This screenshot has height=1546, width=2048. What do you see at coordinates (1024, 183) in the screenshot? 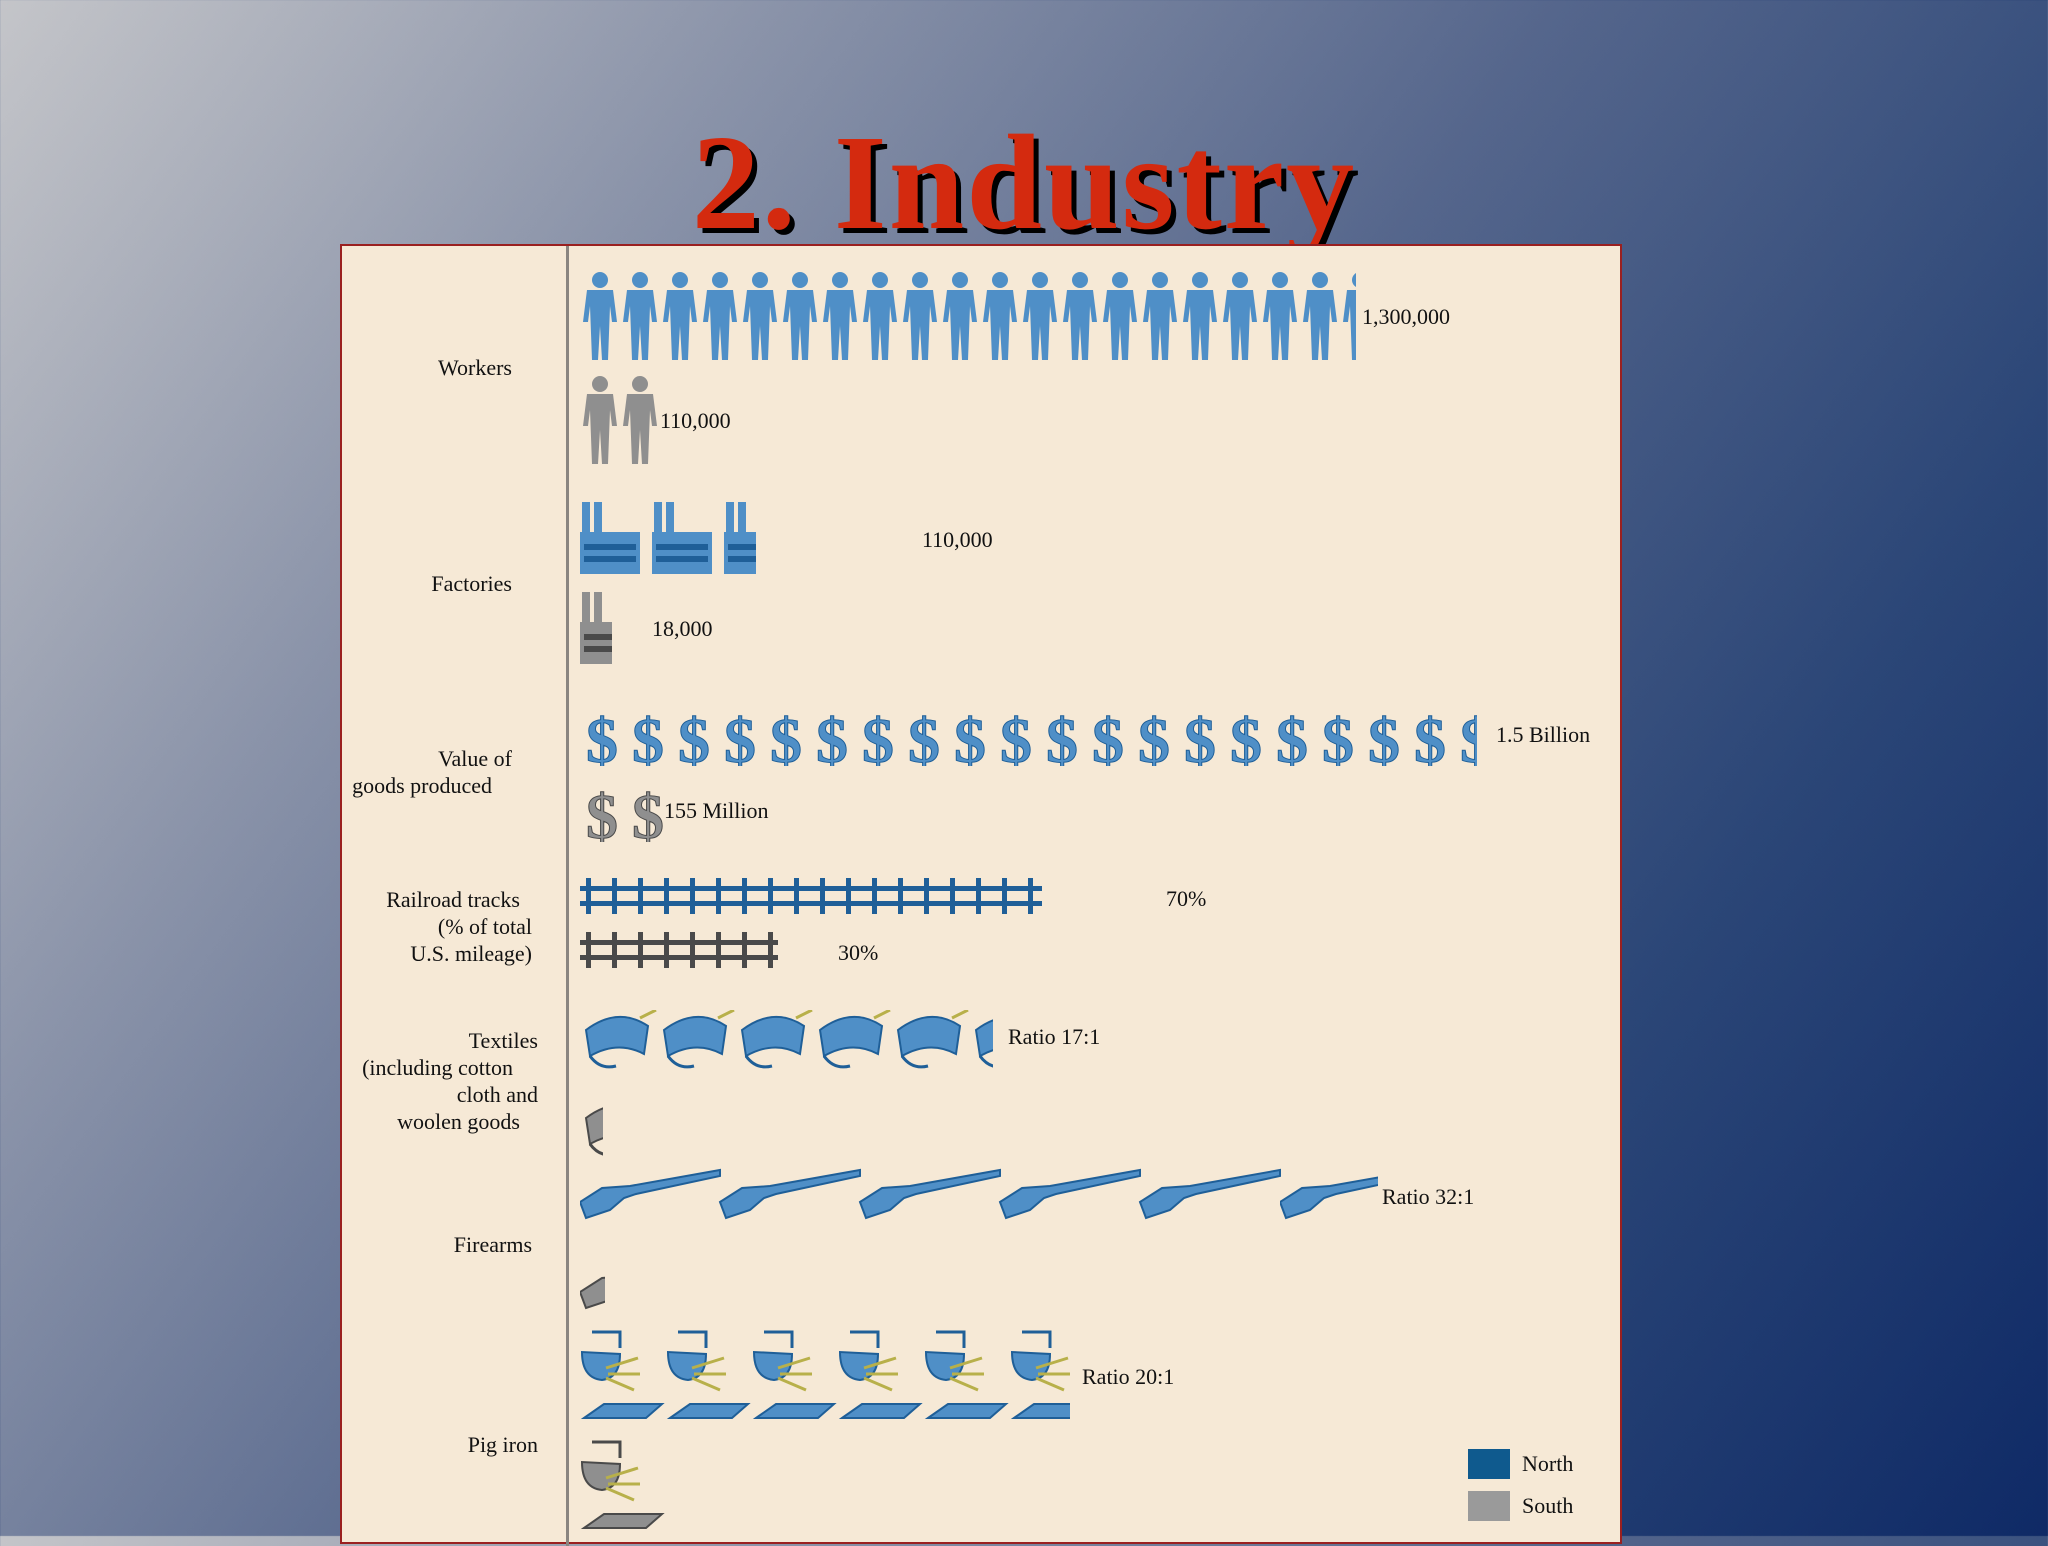
I see `slide-title: 2. Industry` at bounding box center [1024, 183].